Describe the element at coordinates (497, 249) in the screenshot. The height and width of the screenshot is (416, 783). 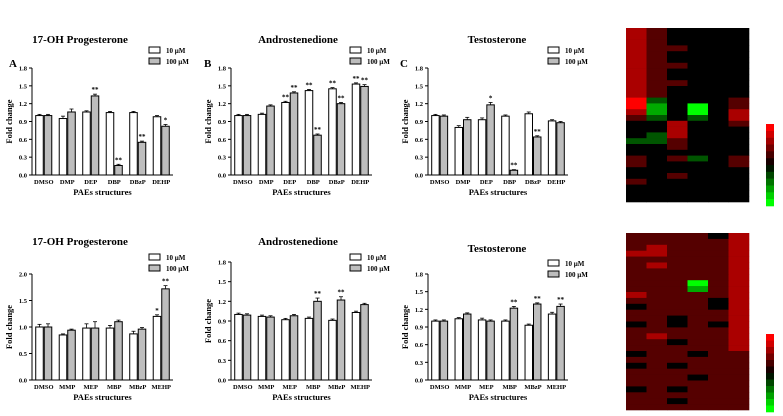
I see `chart-title: Testosterone` at that location.